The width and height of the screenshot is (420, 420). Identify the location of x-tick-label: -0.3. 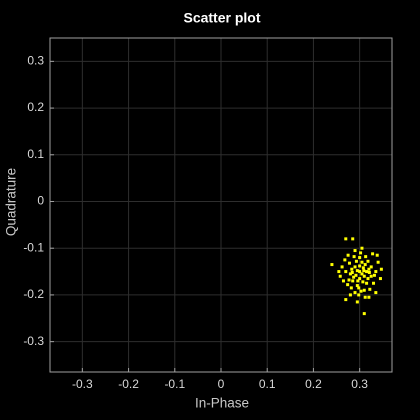
(82, 384).